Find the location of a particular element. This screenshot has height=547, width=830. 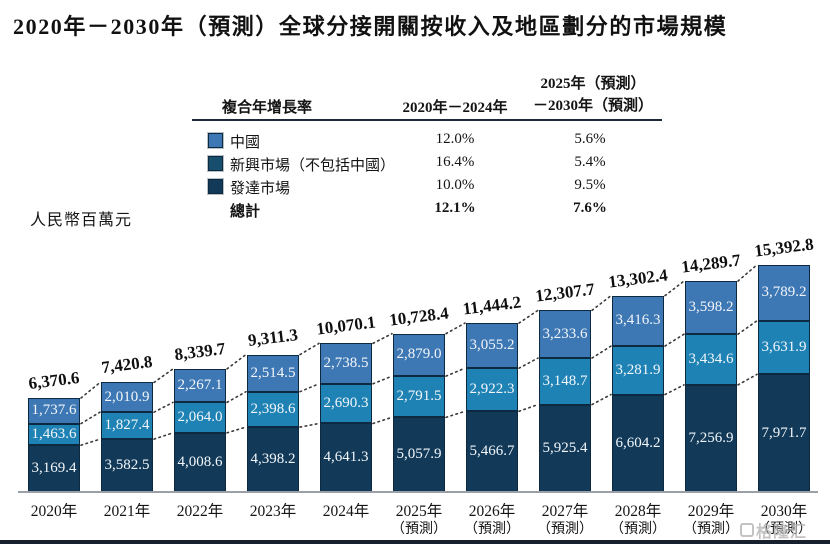

legend-row-label: 中國 is located at coordinates (245, 143).